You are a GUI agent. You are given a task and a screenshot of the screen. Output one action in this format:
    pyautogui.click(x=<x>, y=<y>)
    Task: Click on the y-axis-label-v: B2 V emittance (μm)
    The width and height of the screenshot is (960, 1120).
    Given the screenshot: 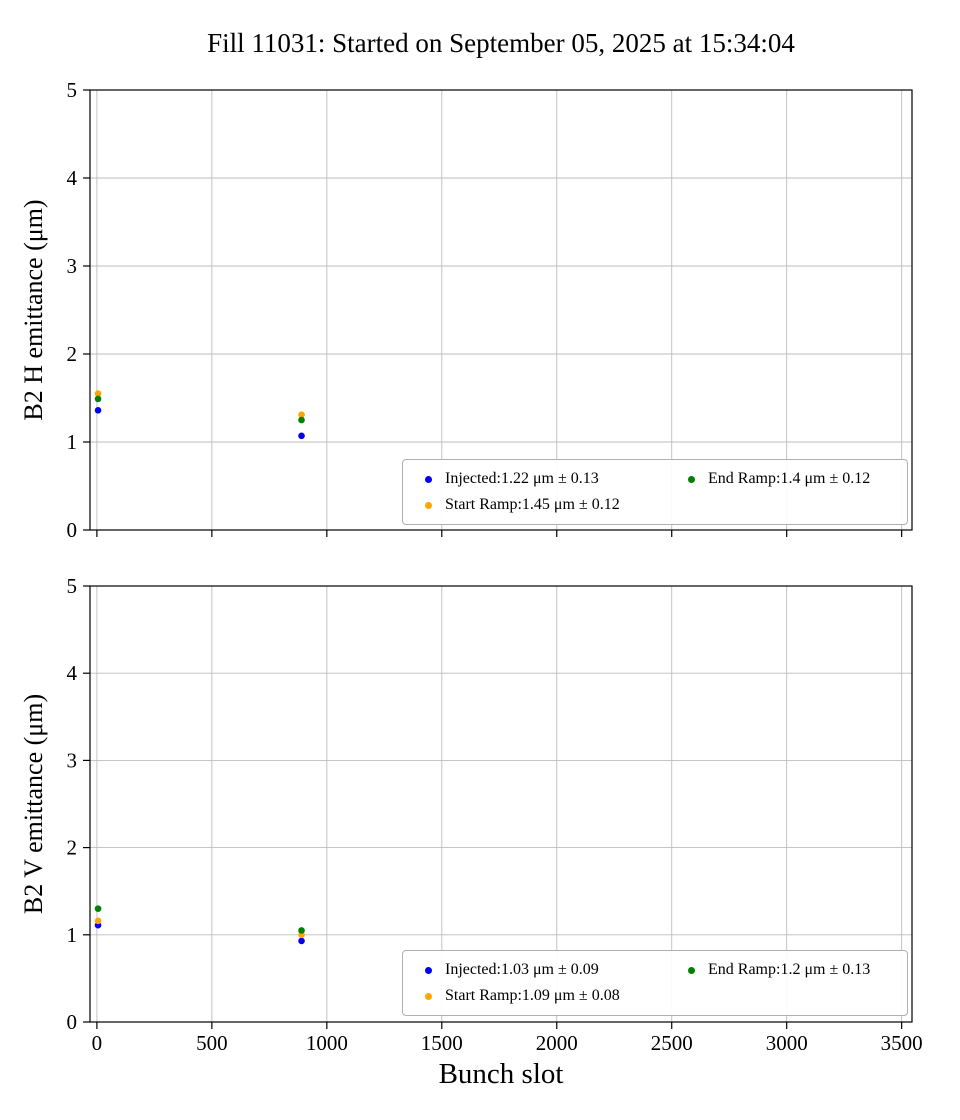 What is the action you would take?
    pyautogui.click(x=33, y=804)
    